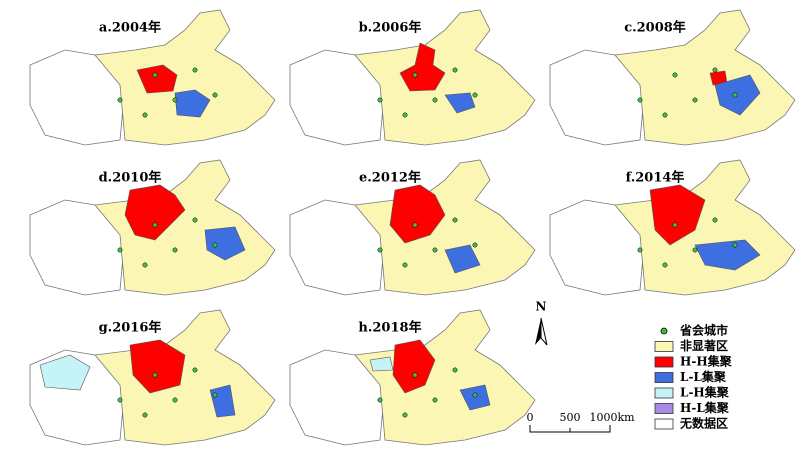  I want to click on legend-symbol, so click(664, 331).